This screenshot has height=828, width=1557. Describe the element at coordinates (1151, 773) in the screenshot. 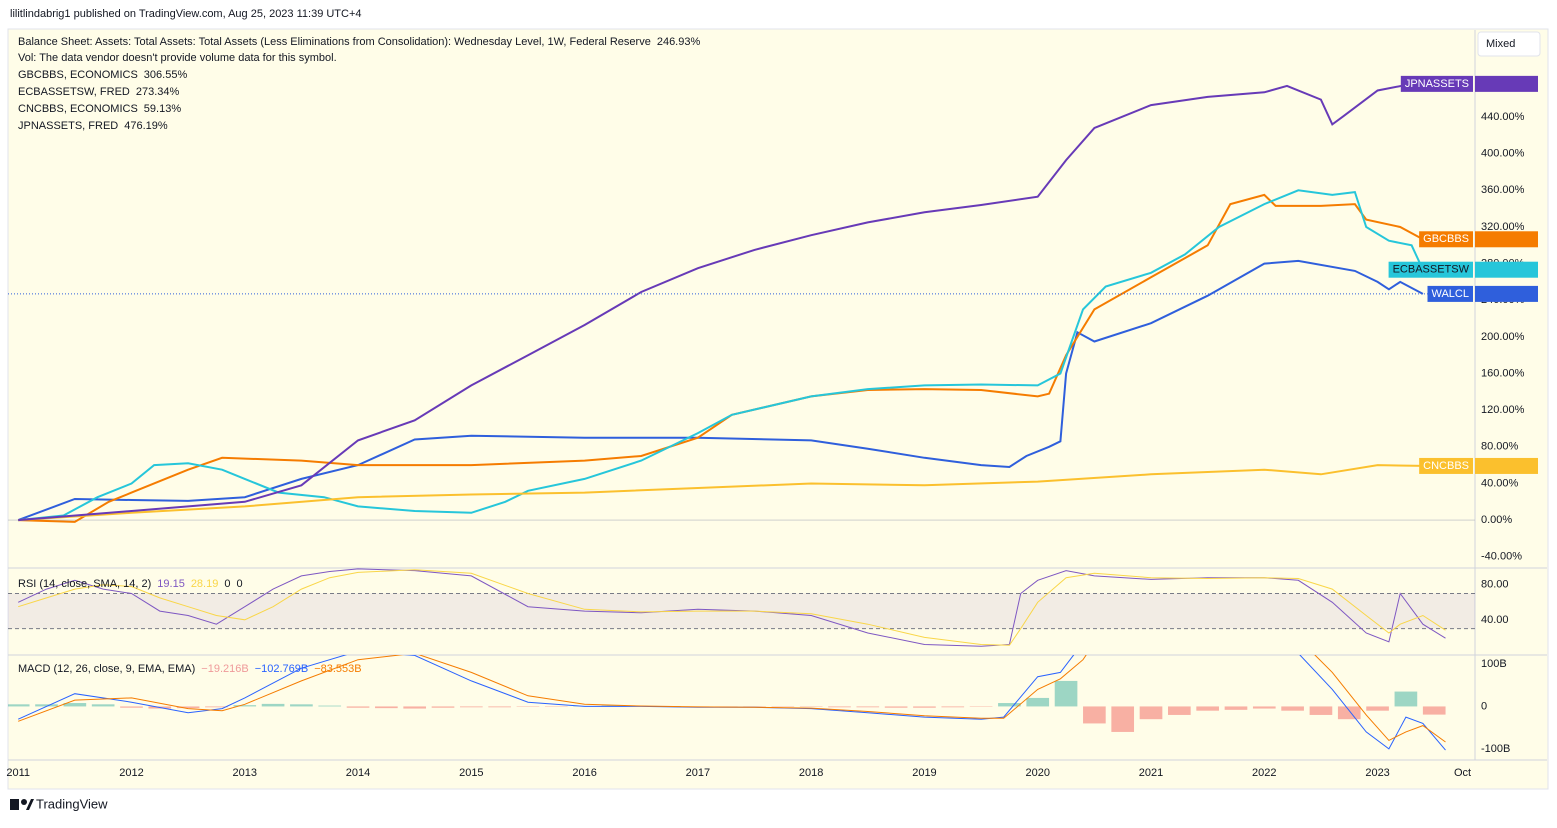

I see `x-tick-label: 2021` at that location.